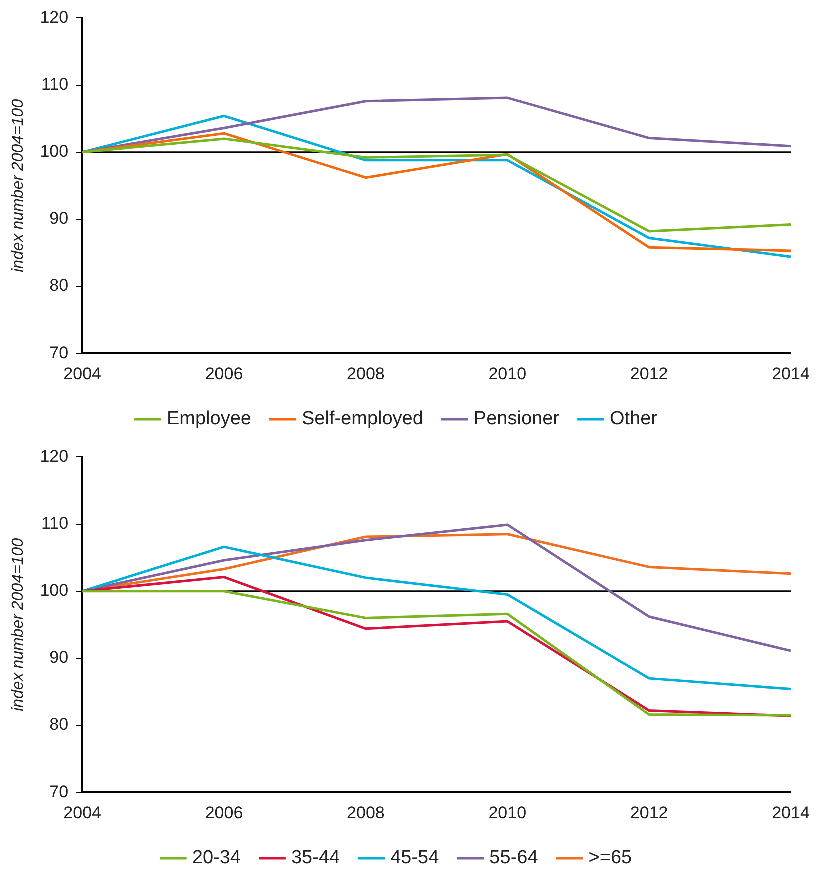 This screenshot has height=879, width=816. Describe the element at coordinates (517, 419) in the screenshot. I see `legend-label: Pensioner` at that location.